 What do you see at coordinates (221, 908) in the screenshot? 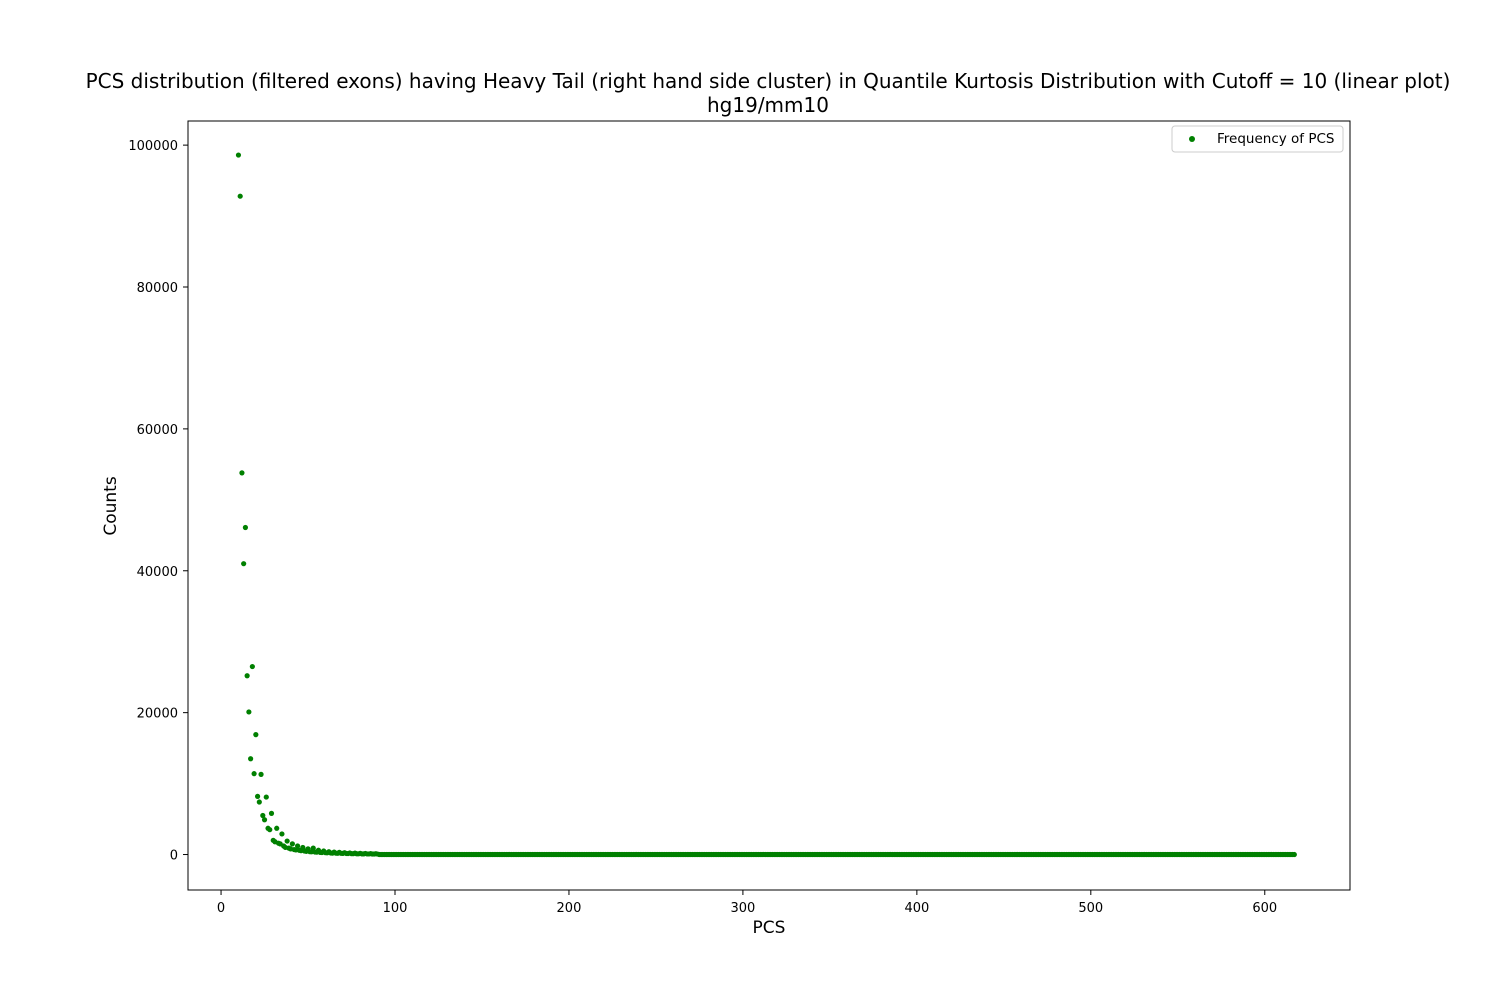
I see `x-tick-label: 0` at bounding box center [221, 908].